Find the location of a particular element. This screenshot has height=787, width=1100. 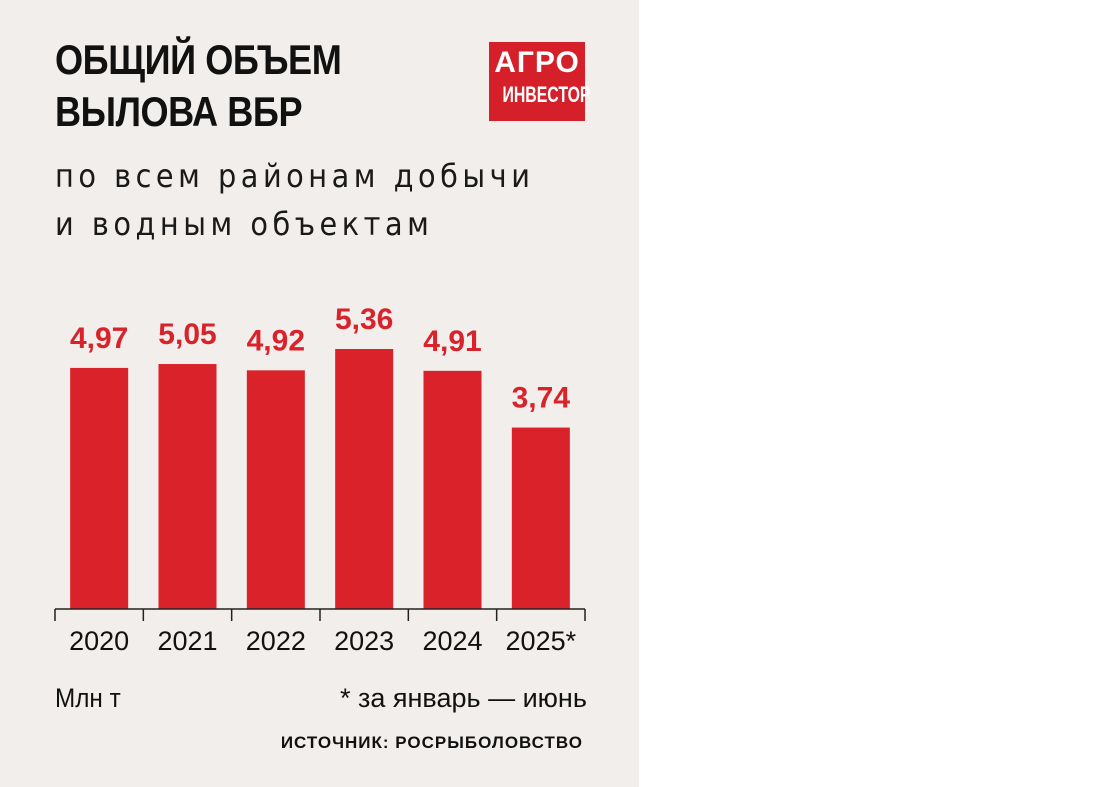

bar-2025* is located at coordinates (540, 518).